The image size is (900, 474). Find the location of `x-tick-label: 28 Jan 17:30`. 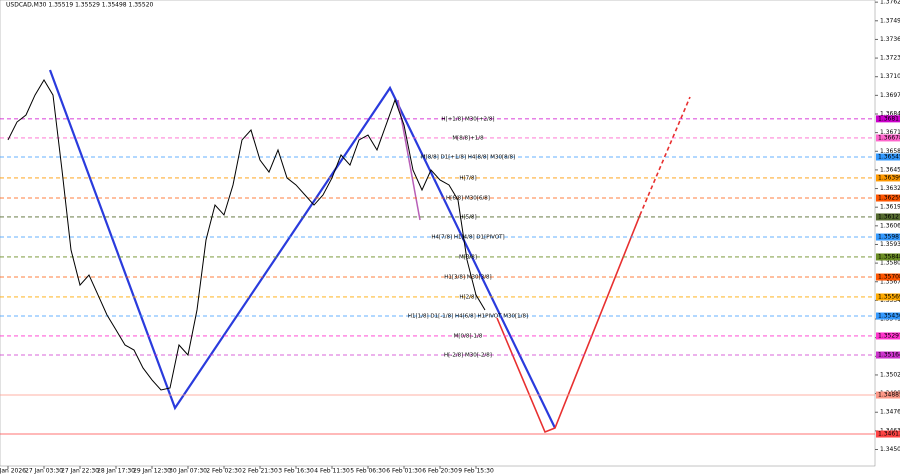

x-tick-label: 28 Jan 17:30 is located at coordinates (116, 471).